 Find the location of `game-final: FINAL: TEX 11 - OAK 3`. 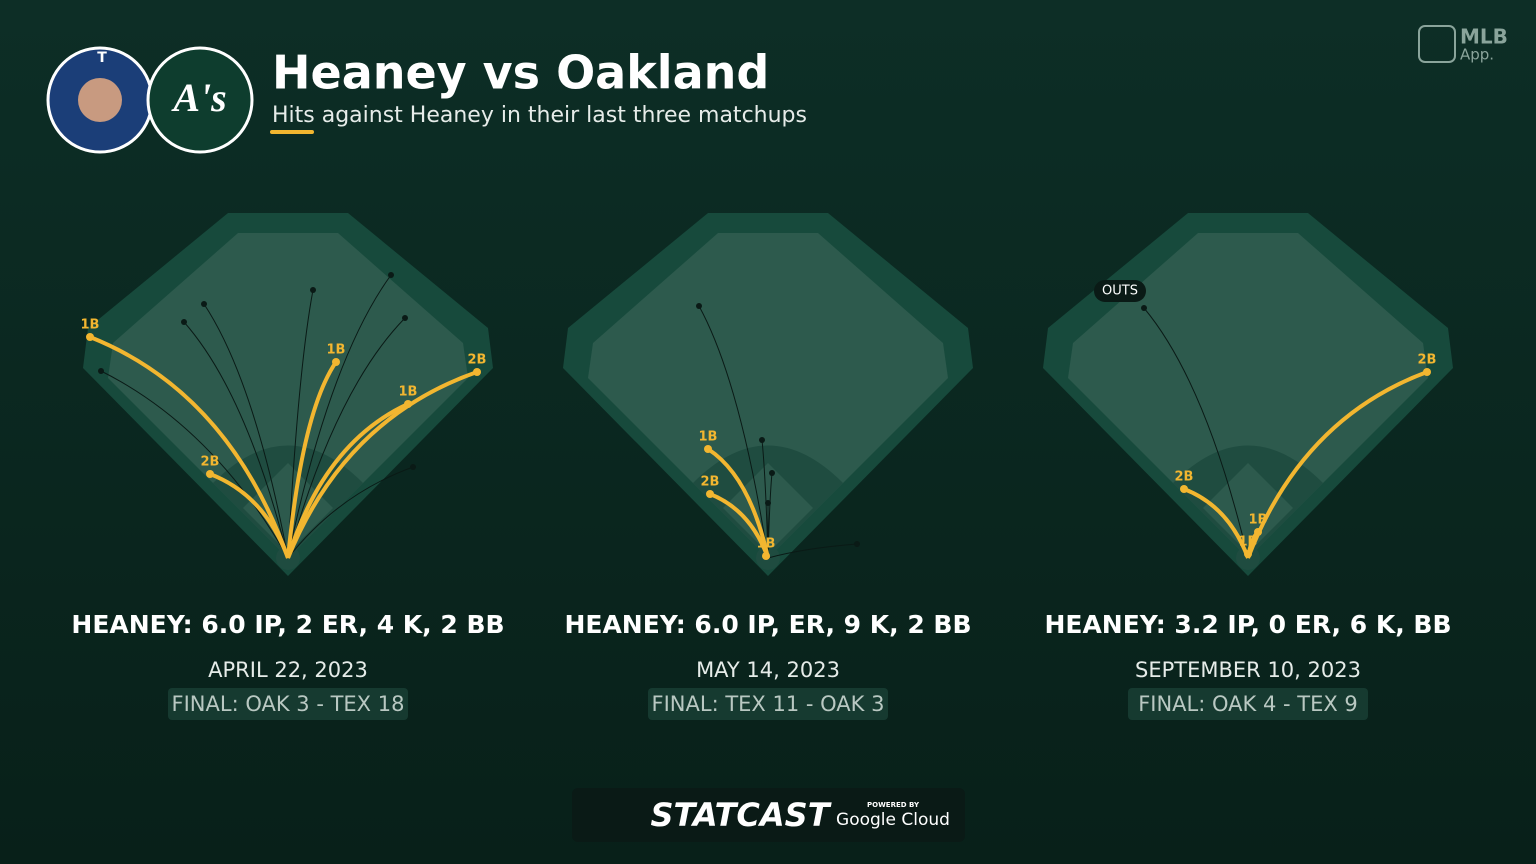

game-final: FINAL: TEX 11 - OAK 3 is located at coordinates (768, 704).